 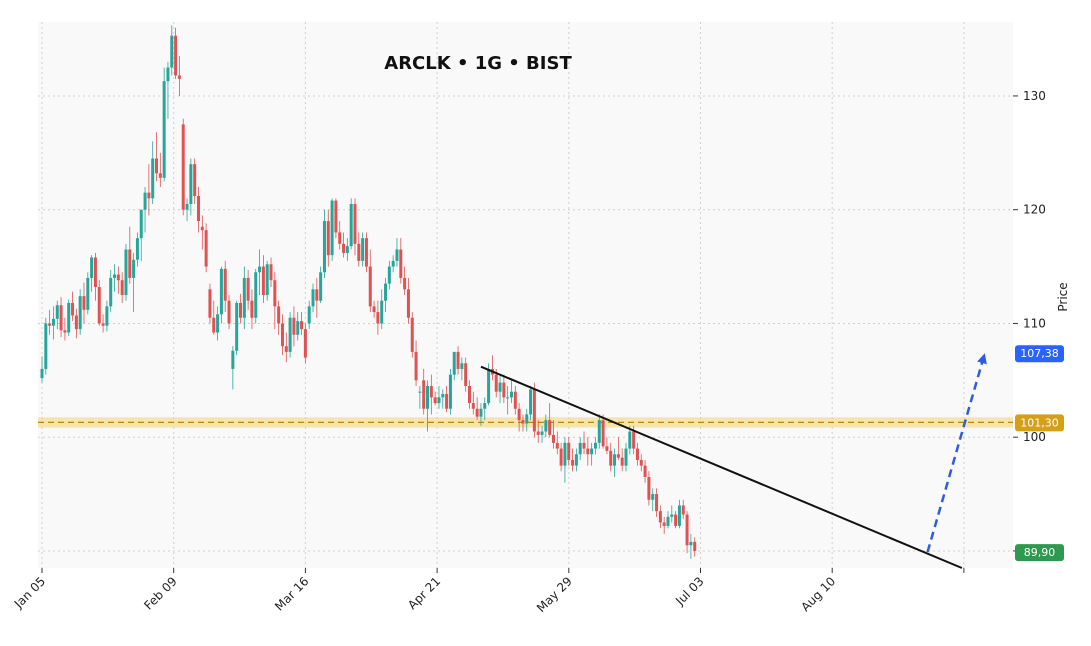 What do you see at coordinates (982, 359) in the screenshot?
I see `projection-arrow-head` at bounding box center [982, 359].